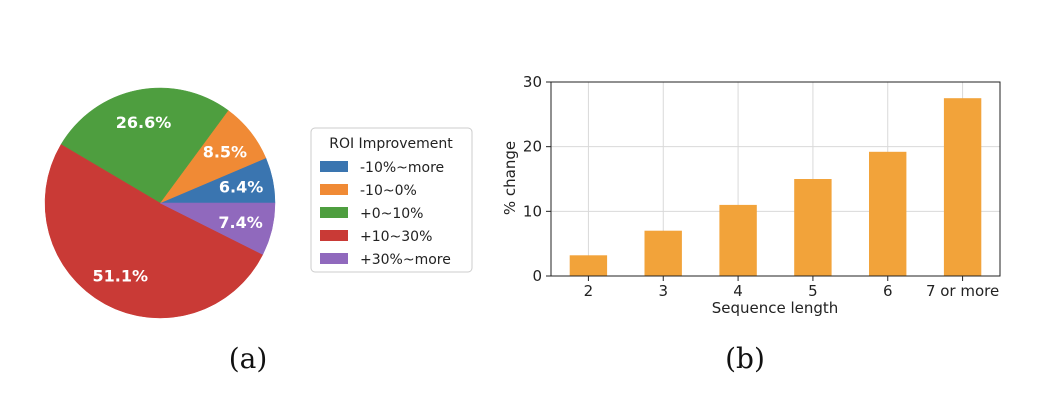 This screenshot has height=412, width=1038. I want to click on pie-chart-panel: 6.4% 8.5% 26.6% 51.1% 7.4%, so click(160, 203).